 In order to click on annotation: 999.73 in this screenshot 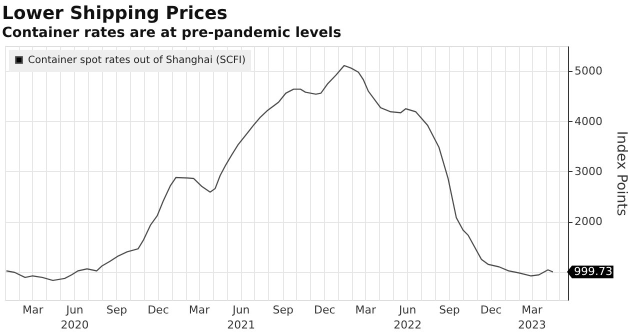, I will do `click(593, 271)`.